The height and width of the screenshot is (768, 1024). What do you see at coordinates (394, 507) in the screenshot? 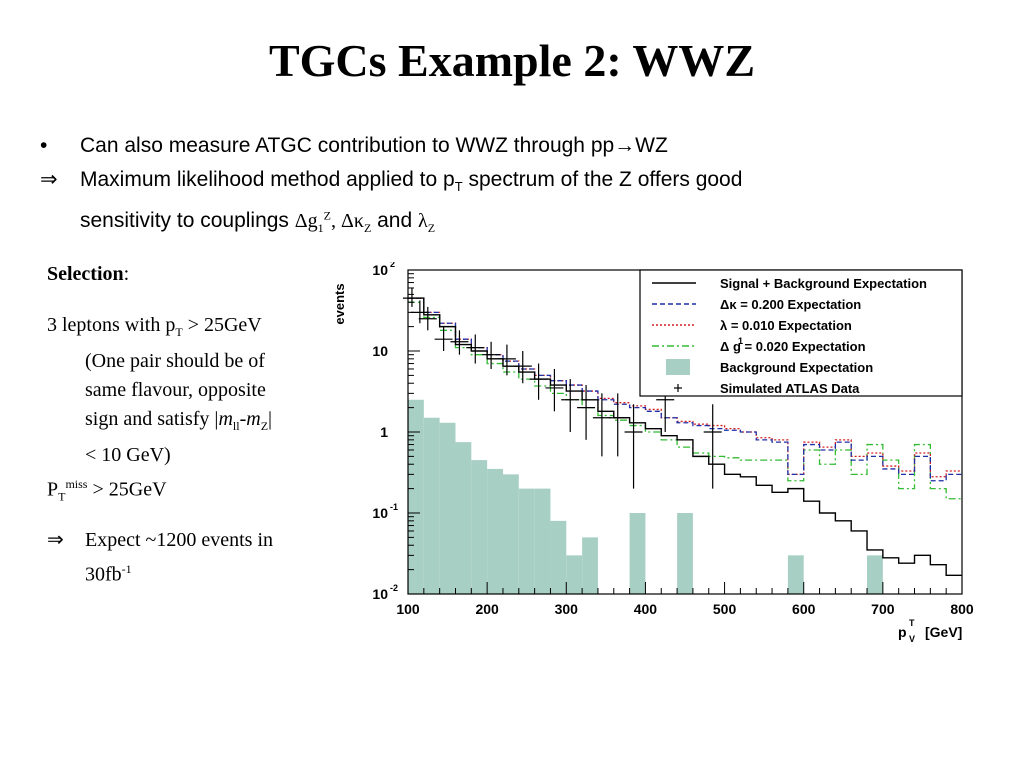
I see `y-tick-exponent: -1` at bounding box center [394, 507].